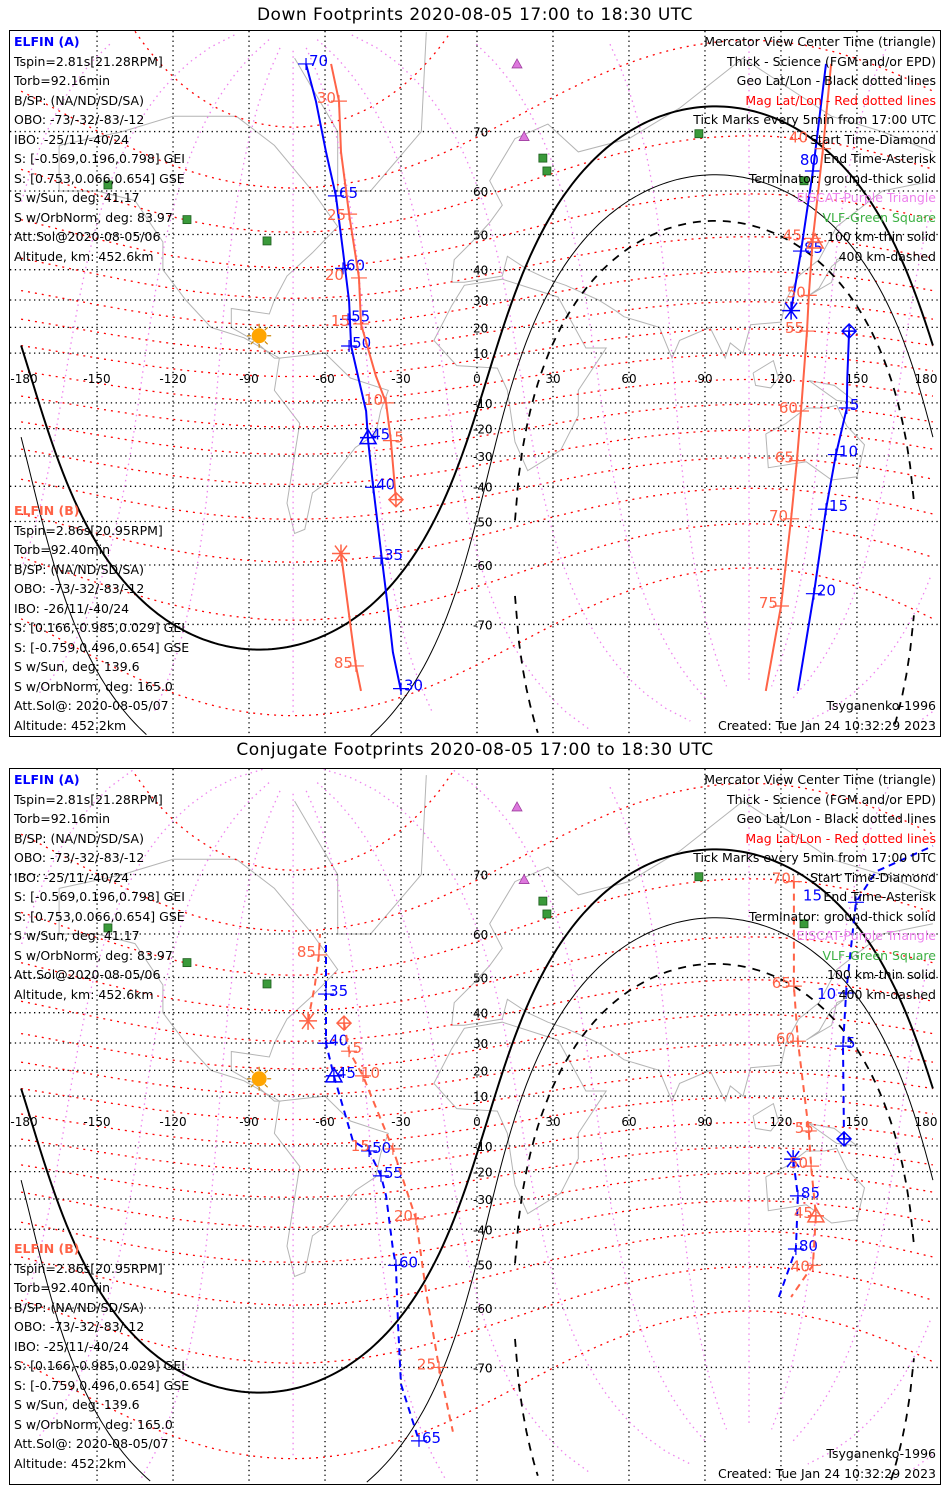 This screenshot has width=950, height=1500. Describe the element at coordinates (714, 1113) in the screenshot. I see `terminator-400km` at that location.